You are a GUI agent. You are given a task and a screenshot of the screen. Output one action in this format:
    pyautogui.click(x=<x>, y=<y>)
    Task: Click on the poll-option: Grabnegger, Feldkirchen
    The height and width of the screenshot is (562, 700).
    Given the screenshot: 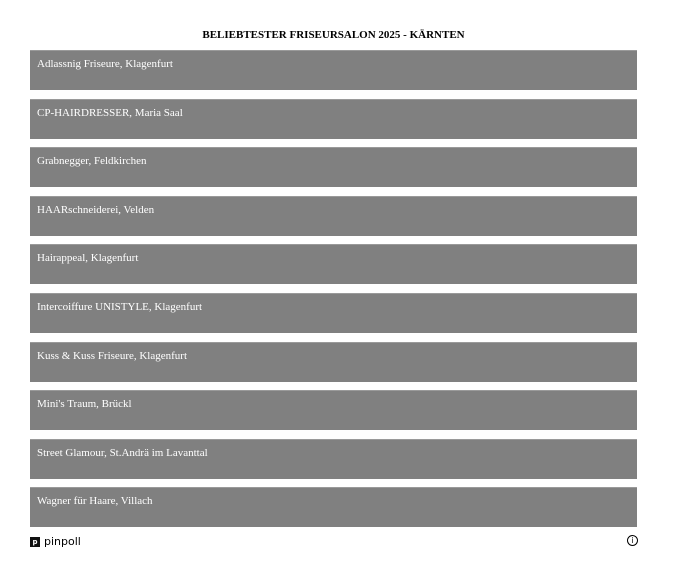 What is the action you would take?
    pyautogui.click(x=333, y=167)
    